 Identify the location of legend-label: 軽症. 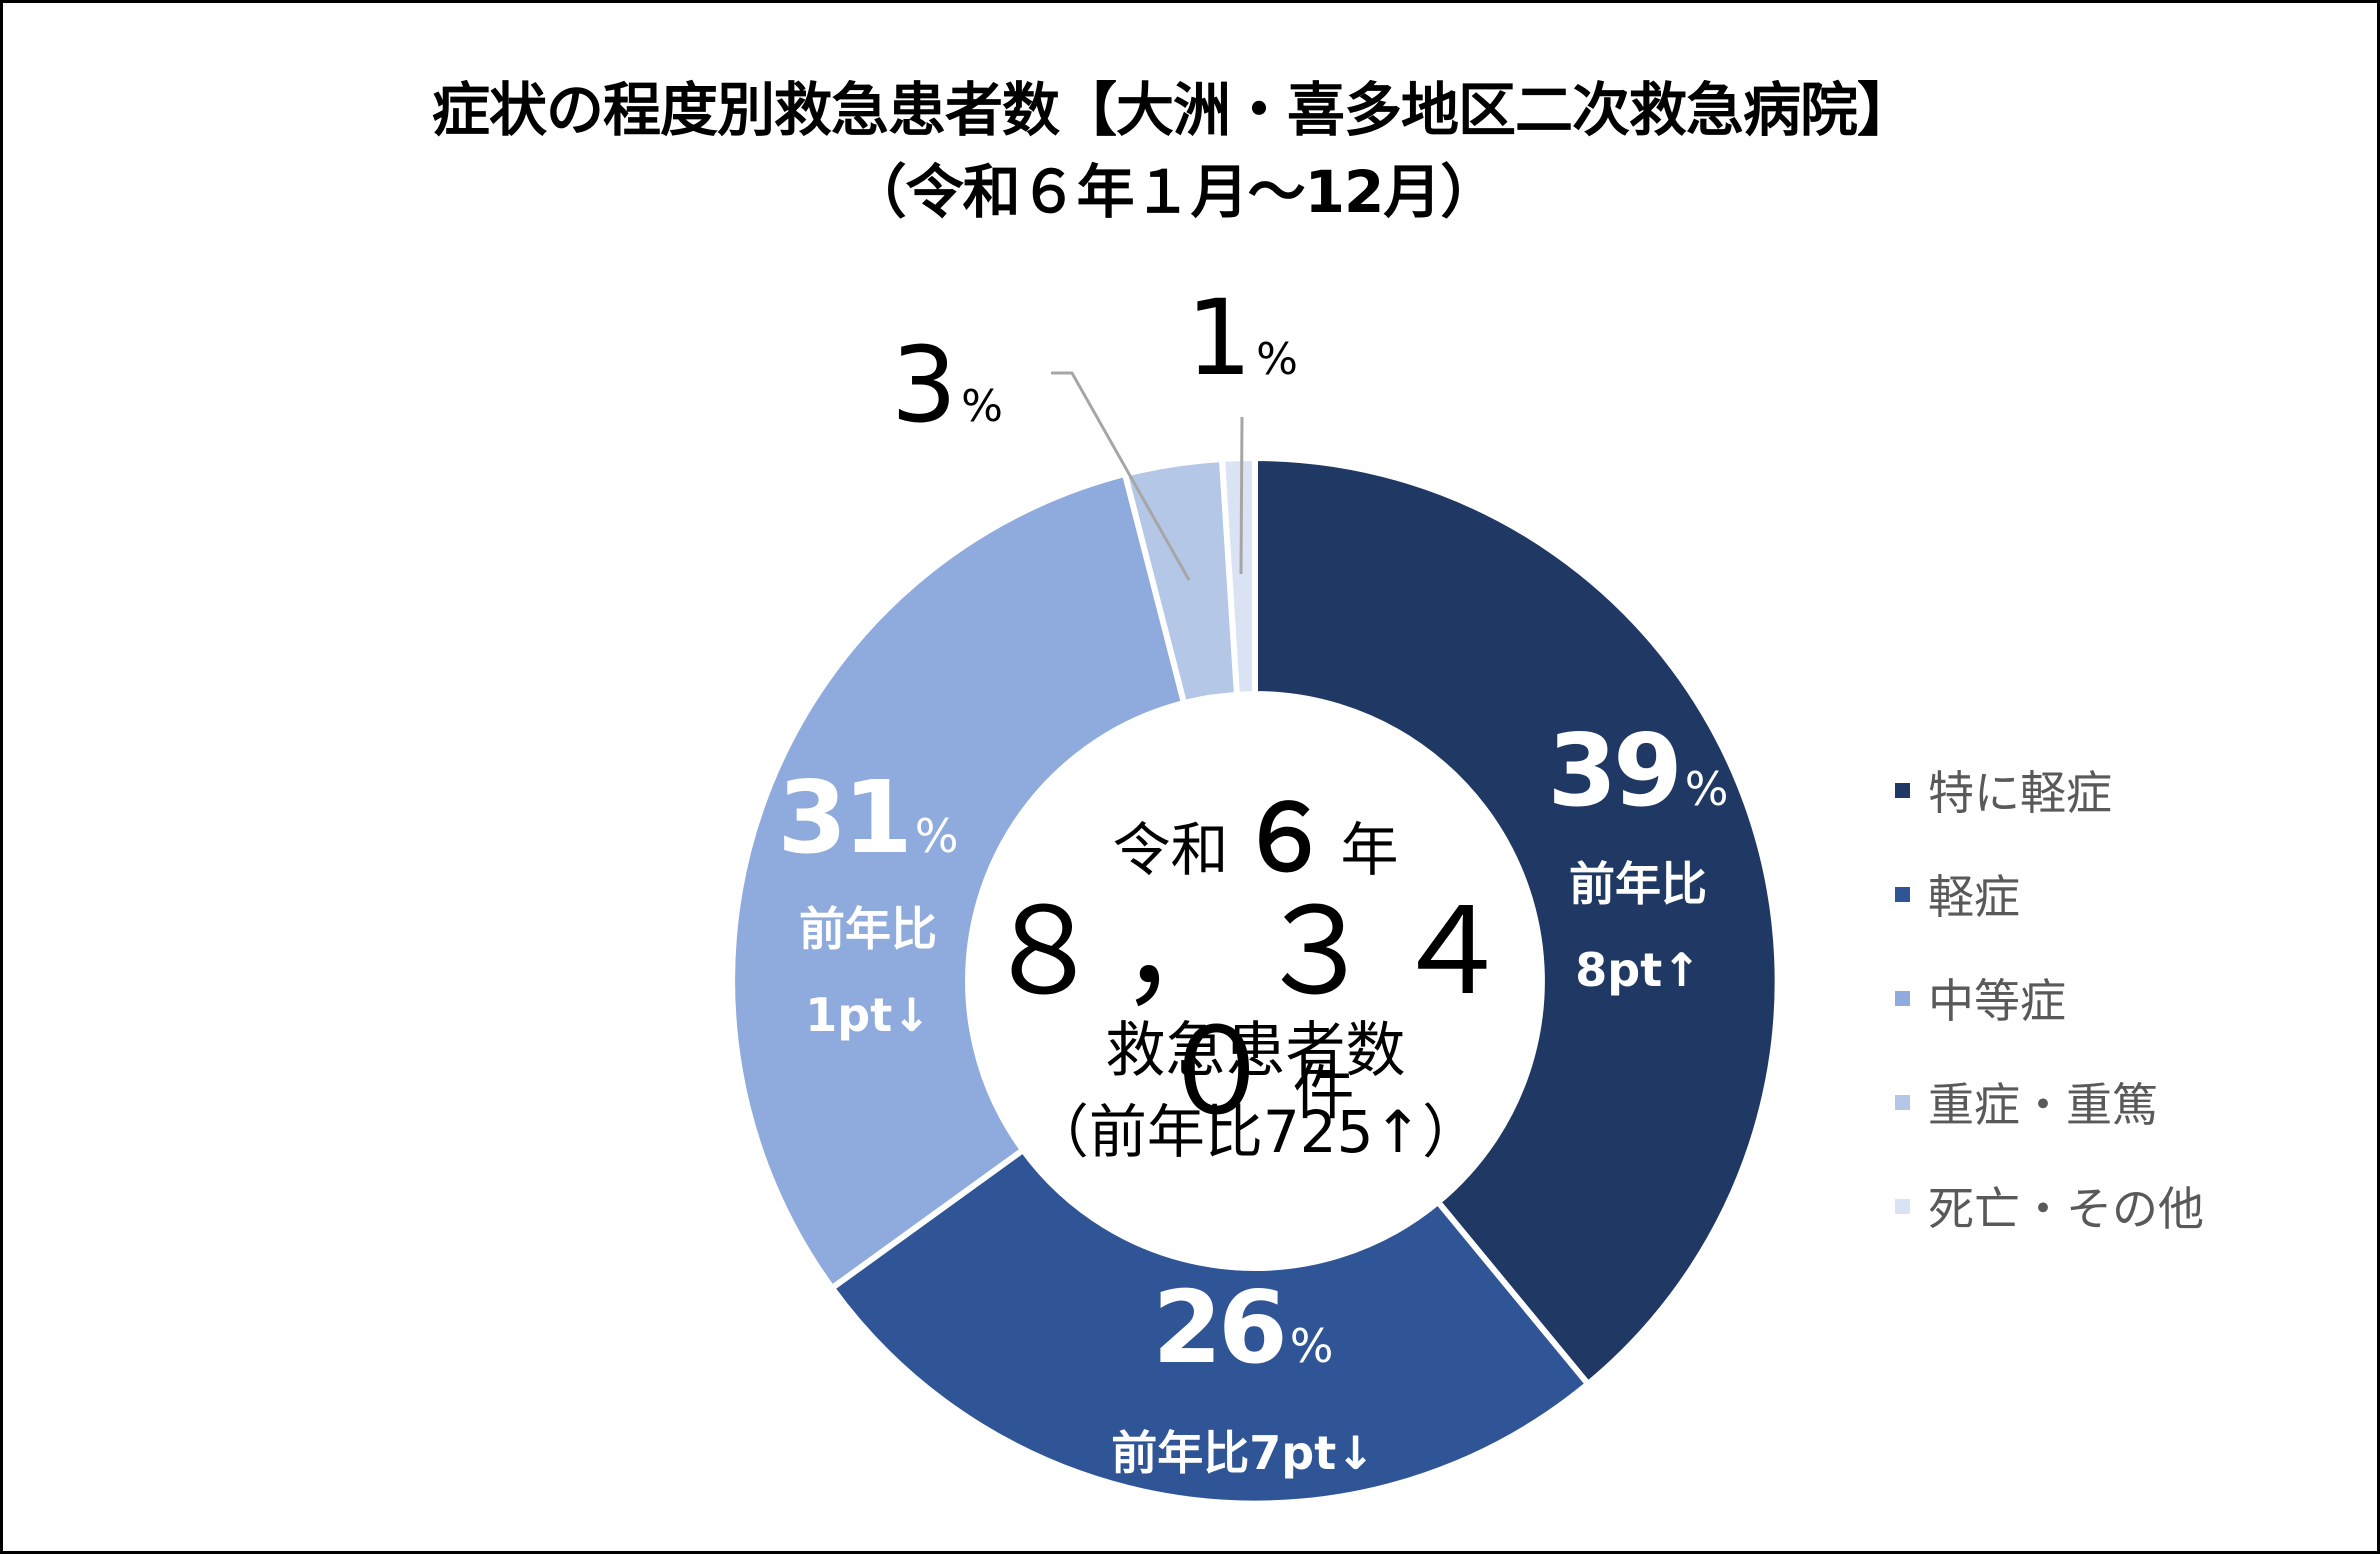
(1974, 897).